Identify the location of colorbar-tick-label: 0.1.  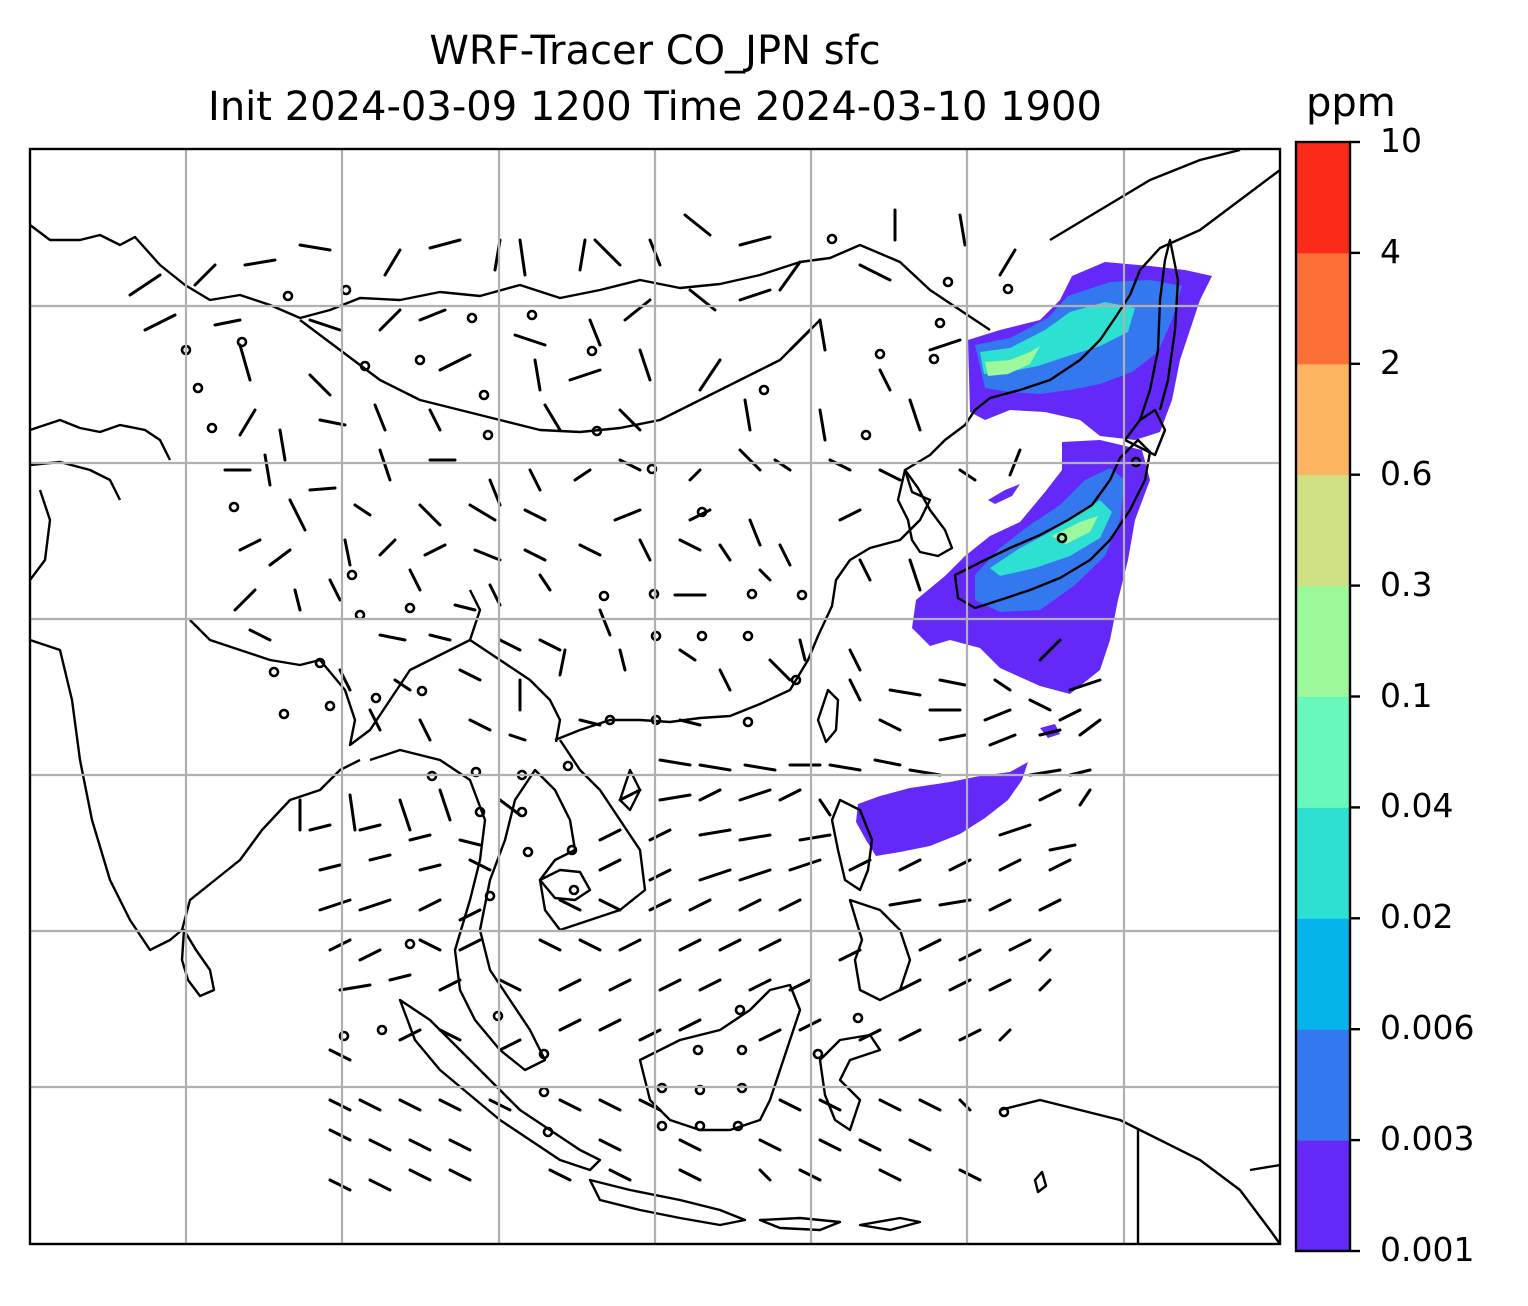
(1406, 695).